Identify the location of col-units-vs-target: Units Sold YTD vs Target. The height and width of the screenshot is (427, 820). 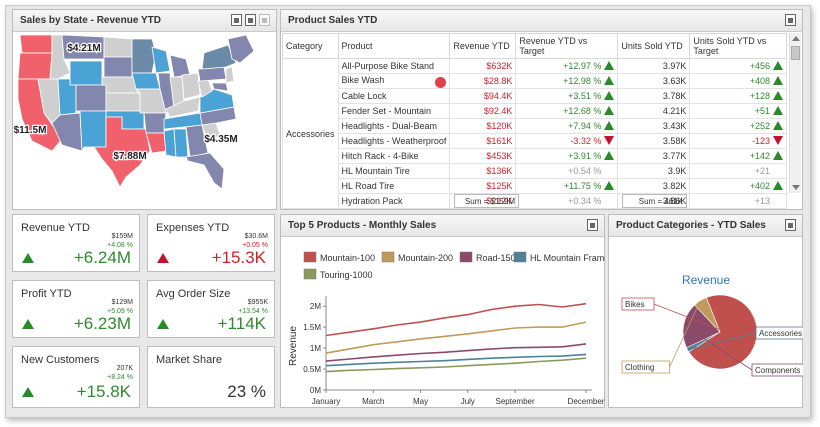
(738, 46).